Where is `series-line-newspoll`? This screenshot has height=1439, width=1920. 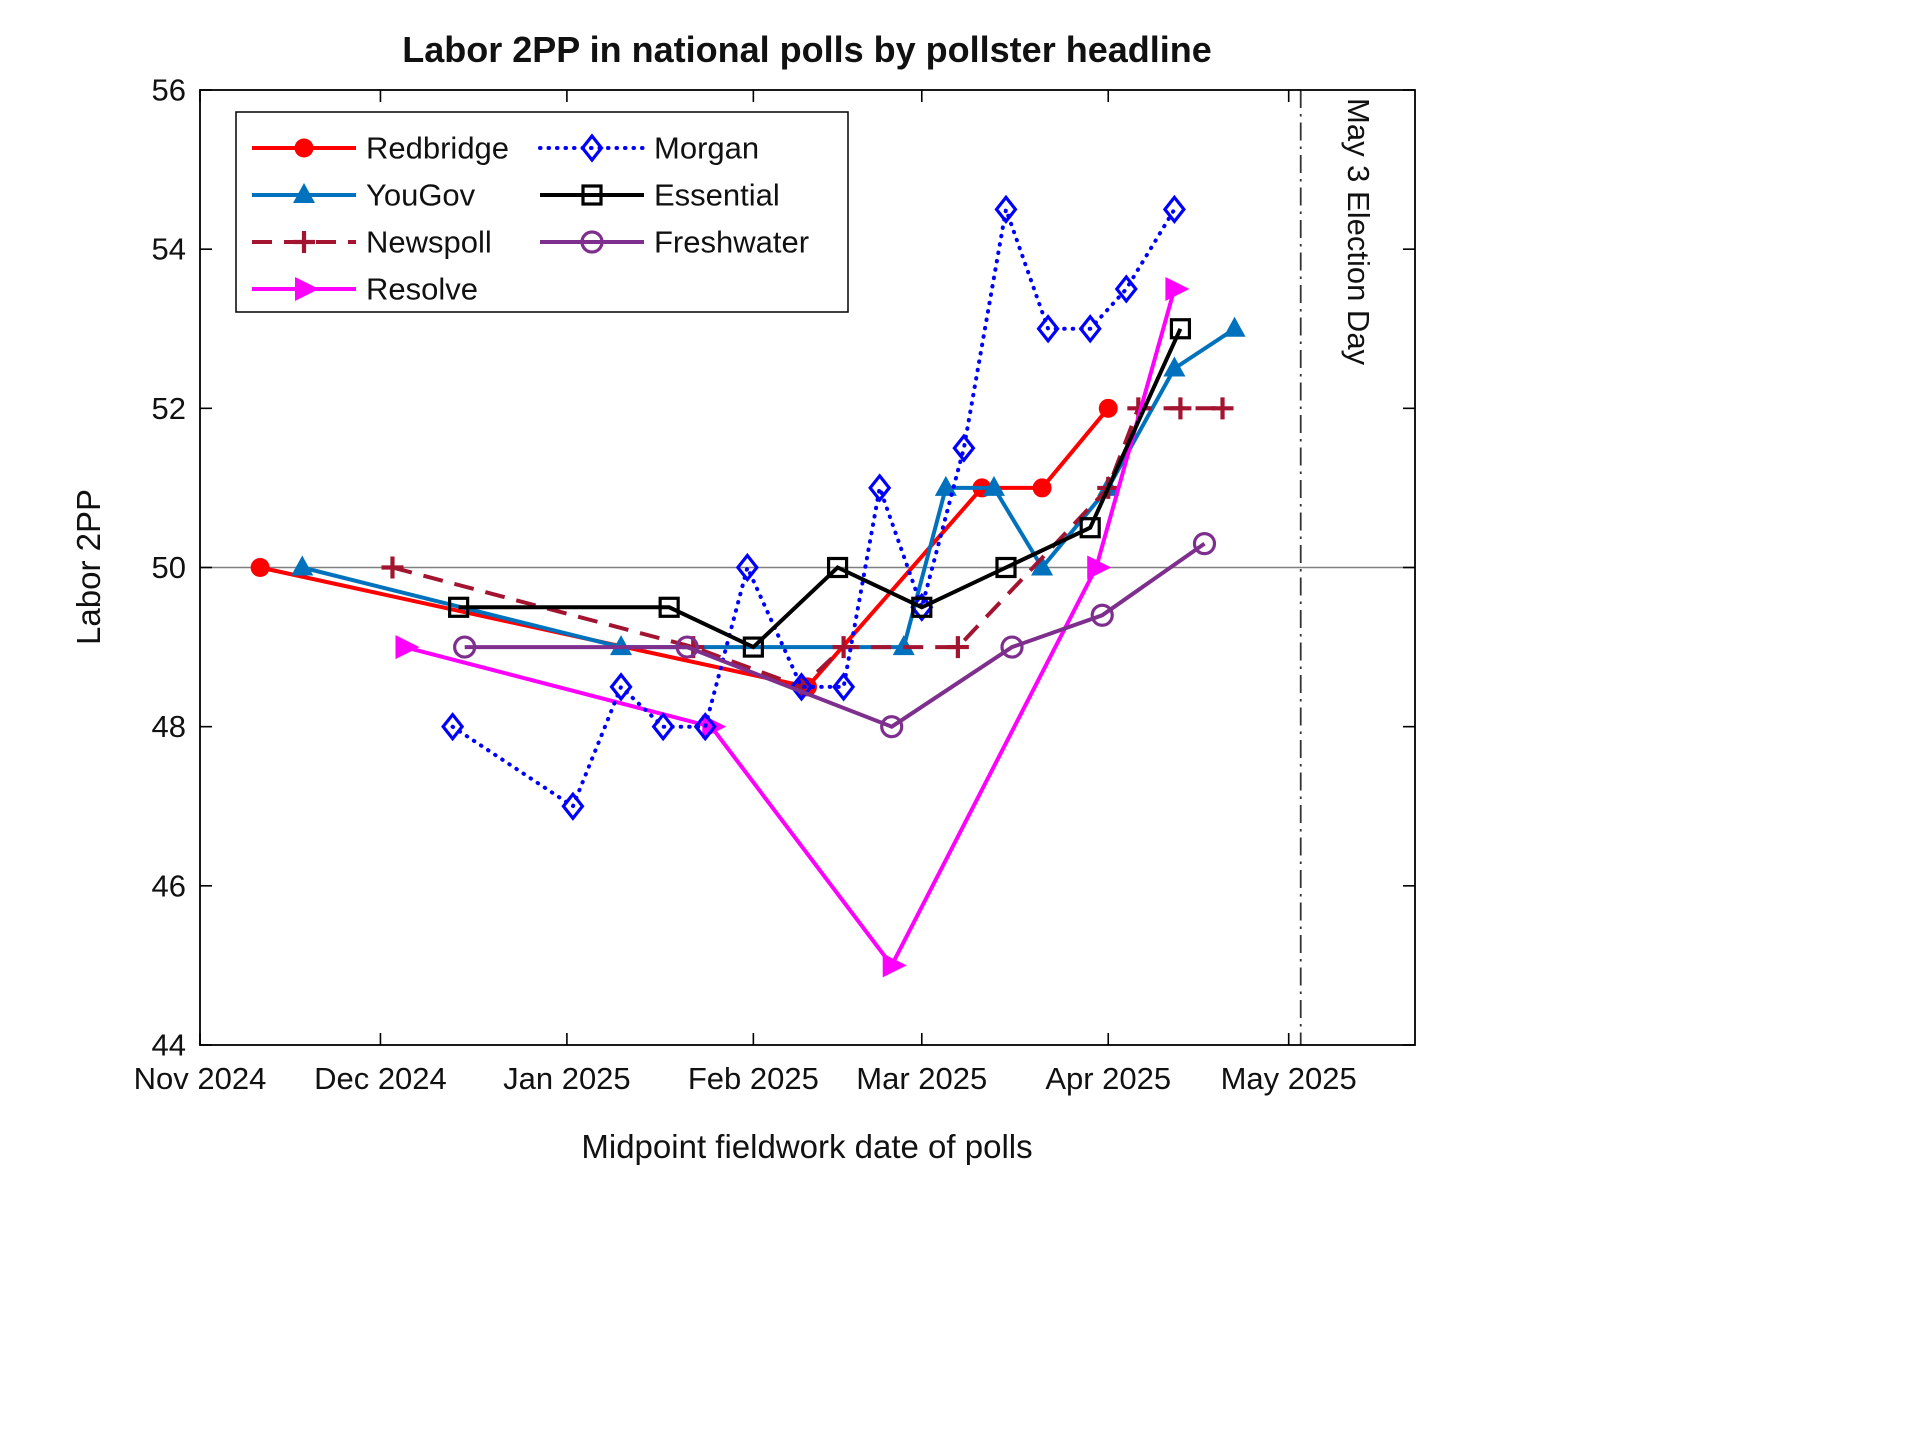
series-line-newspoll is located at coordinates (807, 548).